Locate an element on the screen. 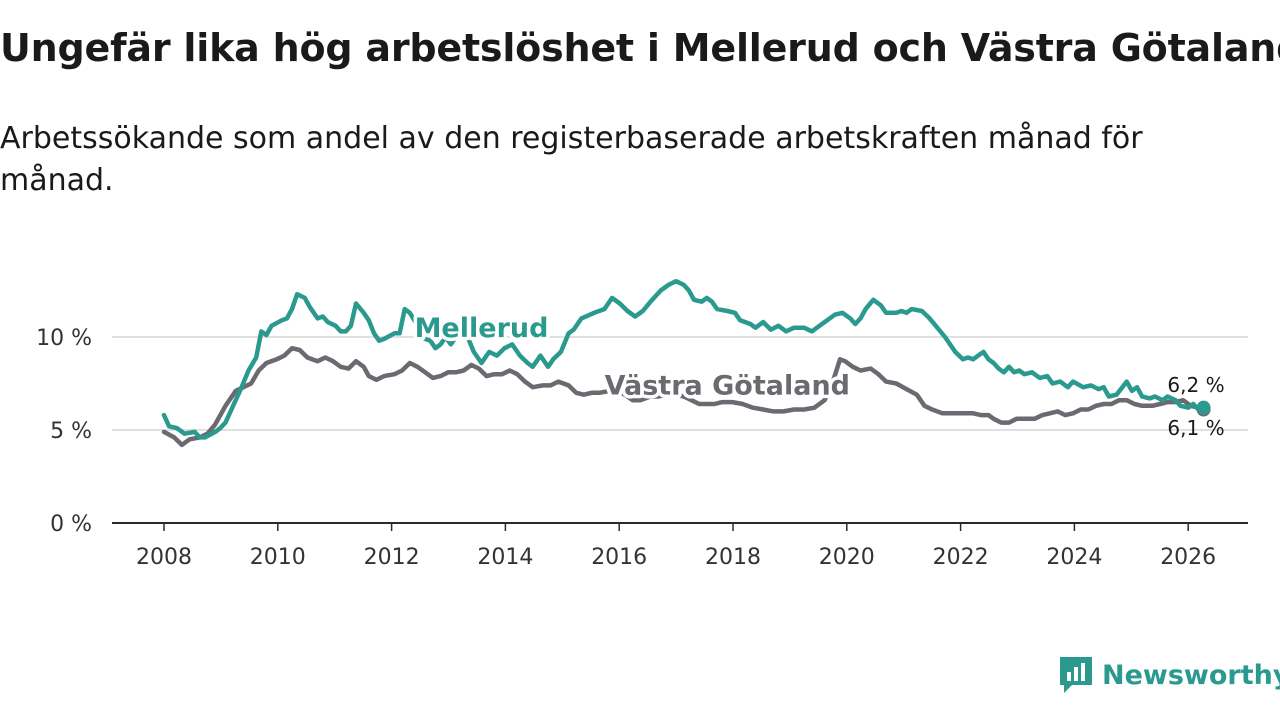 The image size is (1280, 720). x-tick-label: 2012 is located at coordinates (392, 557).